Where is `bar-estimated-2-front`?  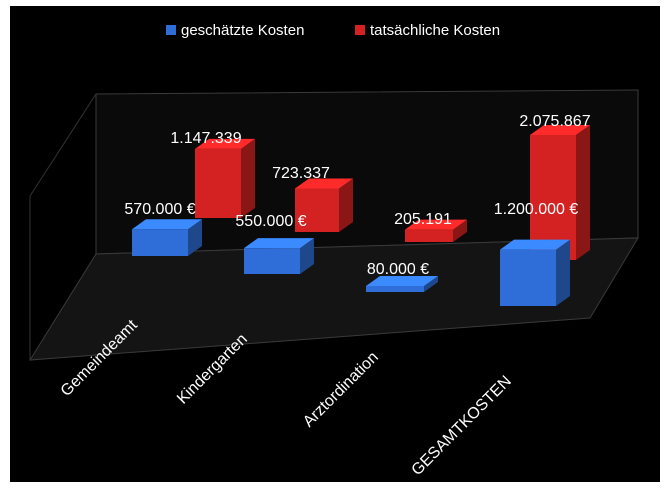 bar-estimated-2-front is located at coordinates (395, 289).